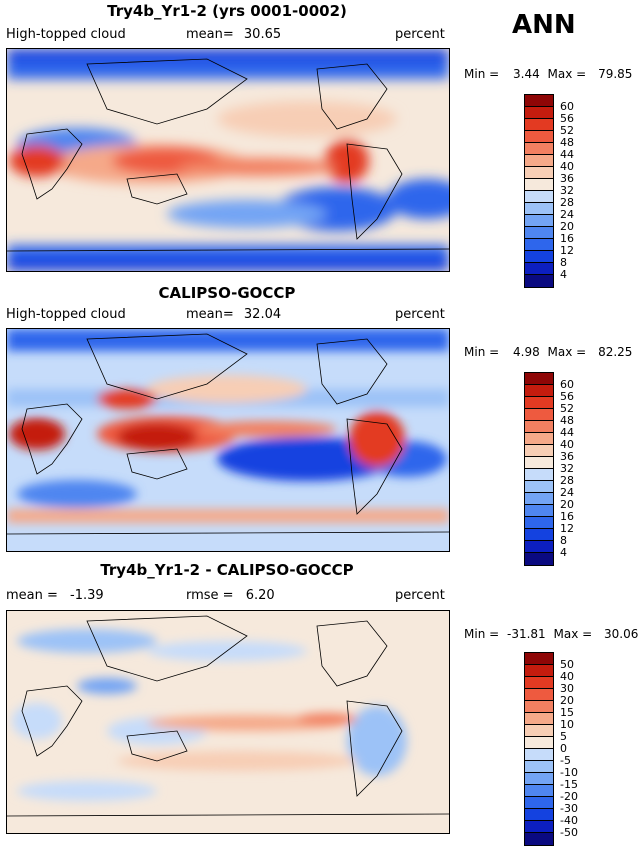  I want to click on panel-1-mean-group: mean= 30.65, so click(233, 34).